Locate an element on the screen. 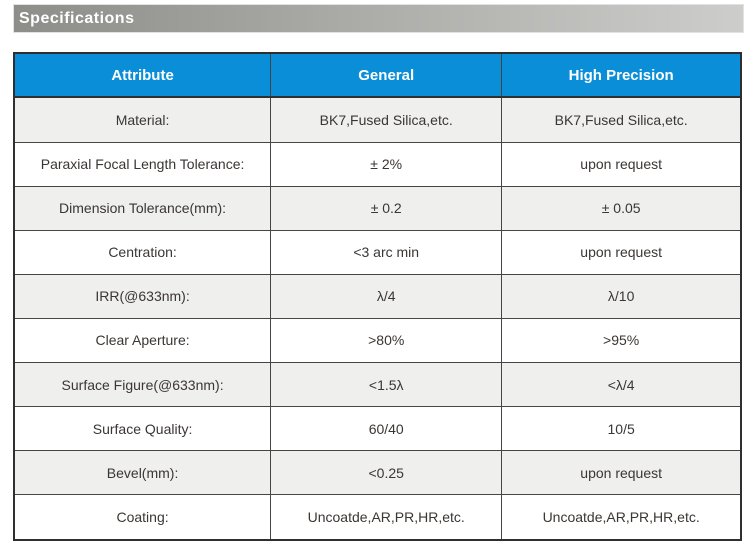 This screenshot has height=548, width=753. attribute-cell: Coating: is located at coordinates (142, 517).